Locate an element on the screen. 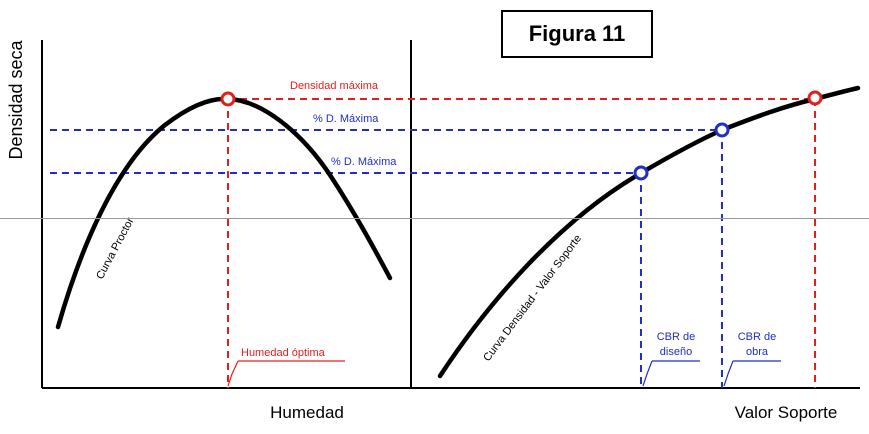 The width and height of the screenshot is (869, 434). y-axis-label: Densidad seca is located at coordinates (16, 99).